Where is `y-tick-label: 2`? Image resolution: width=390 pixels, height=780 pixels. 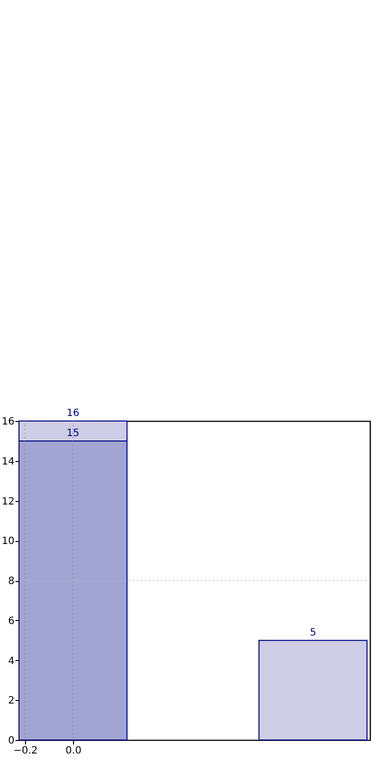
y-tick-label: 2 is located at coordinates (11, 701).